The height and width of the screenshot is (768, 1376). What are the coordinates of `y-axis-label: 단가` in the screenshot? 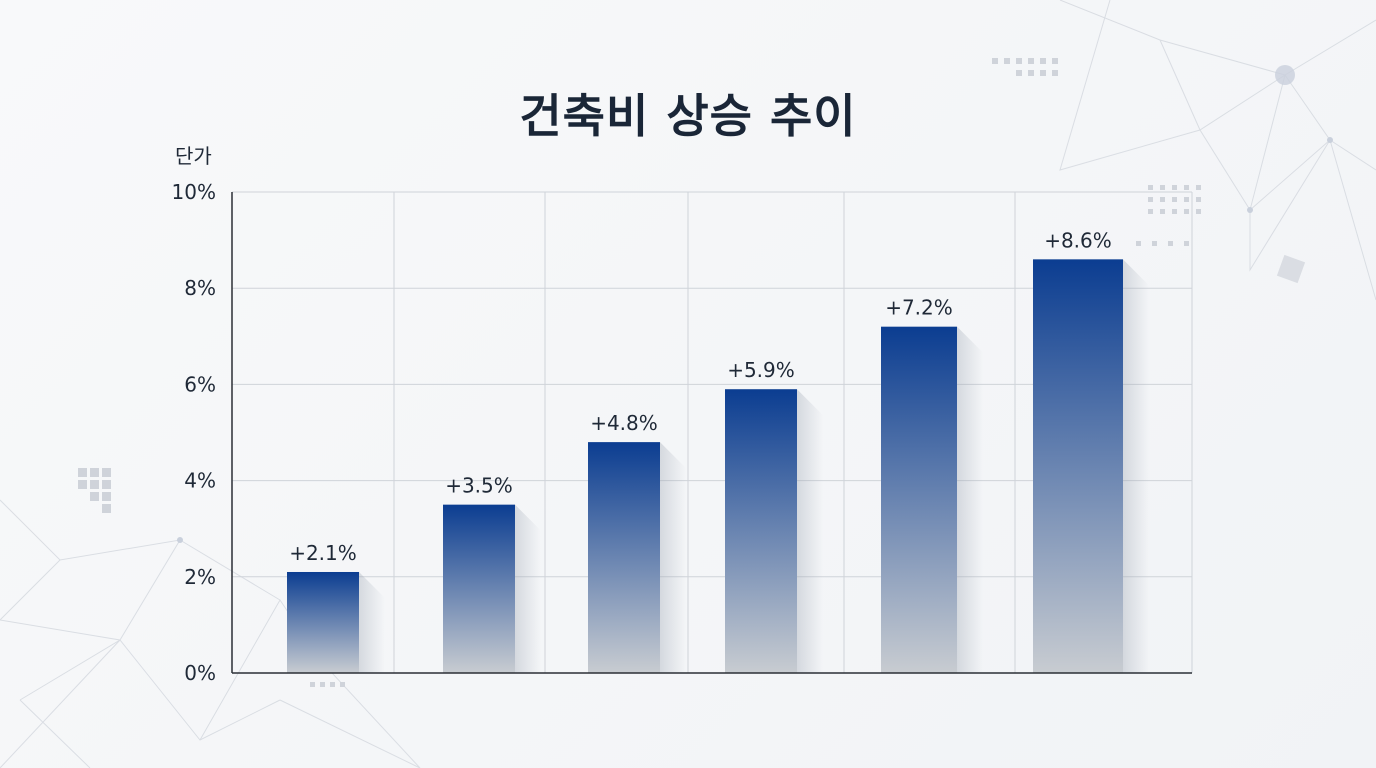 It's located at (193, 156).